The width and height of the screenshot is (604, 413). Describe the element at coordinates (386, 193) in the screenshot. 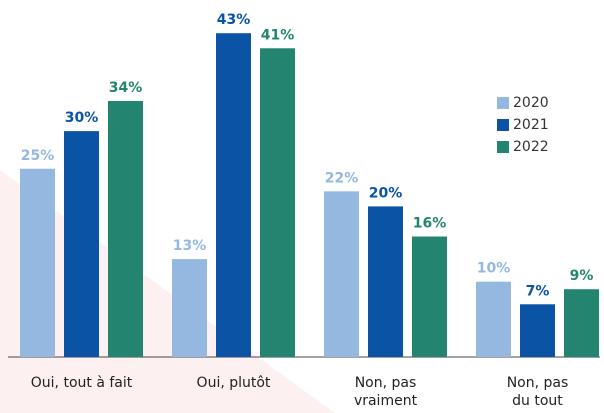

I see `value-label: 20%` at that location.